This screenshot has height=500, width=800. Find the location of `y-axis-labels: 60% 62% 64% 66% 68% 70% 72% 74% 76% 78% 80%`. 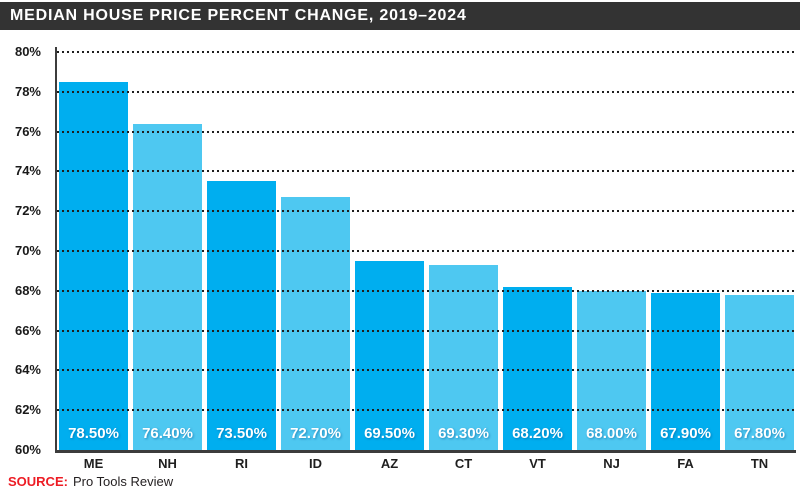

y-axis-labels: 60% 62% 64% 66% 68% 70% 72% 74% 76% 78% 80% is located at coordinates (24, 251).